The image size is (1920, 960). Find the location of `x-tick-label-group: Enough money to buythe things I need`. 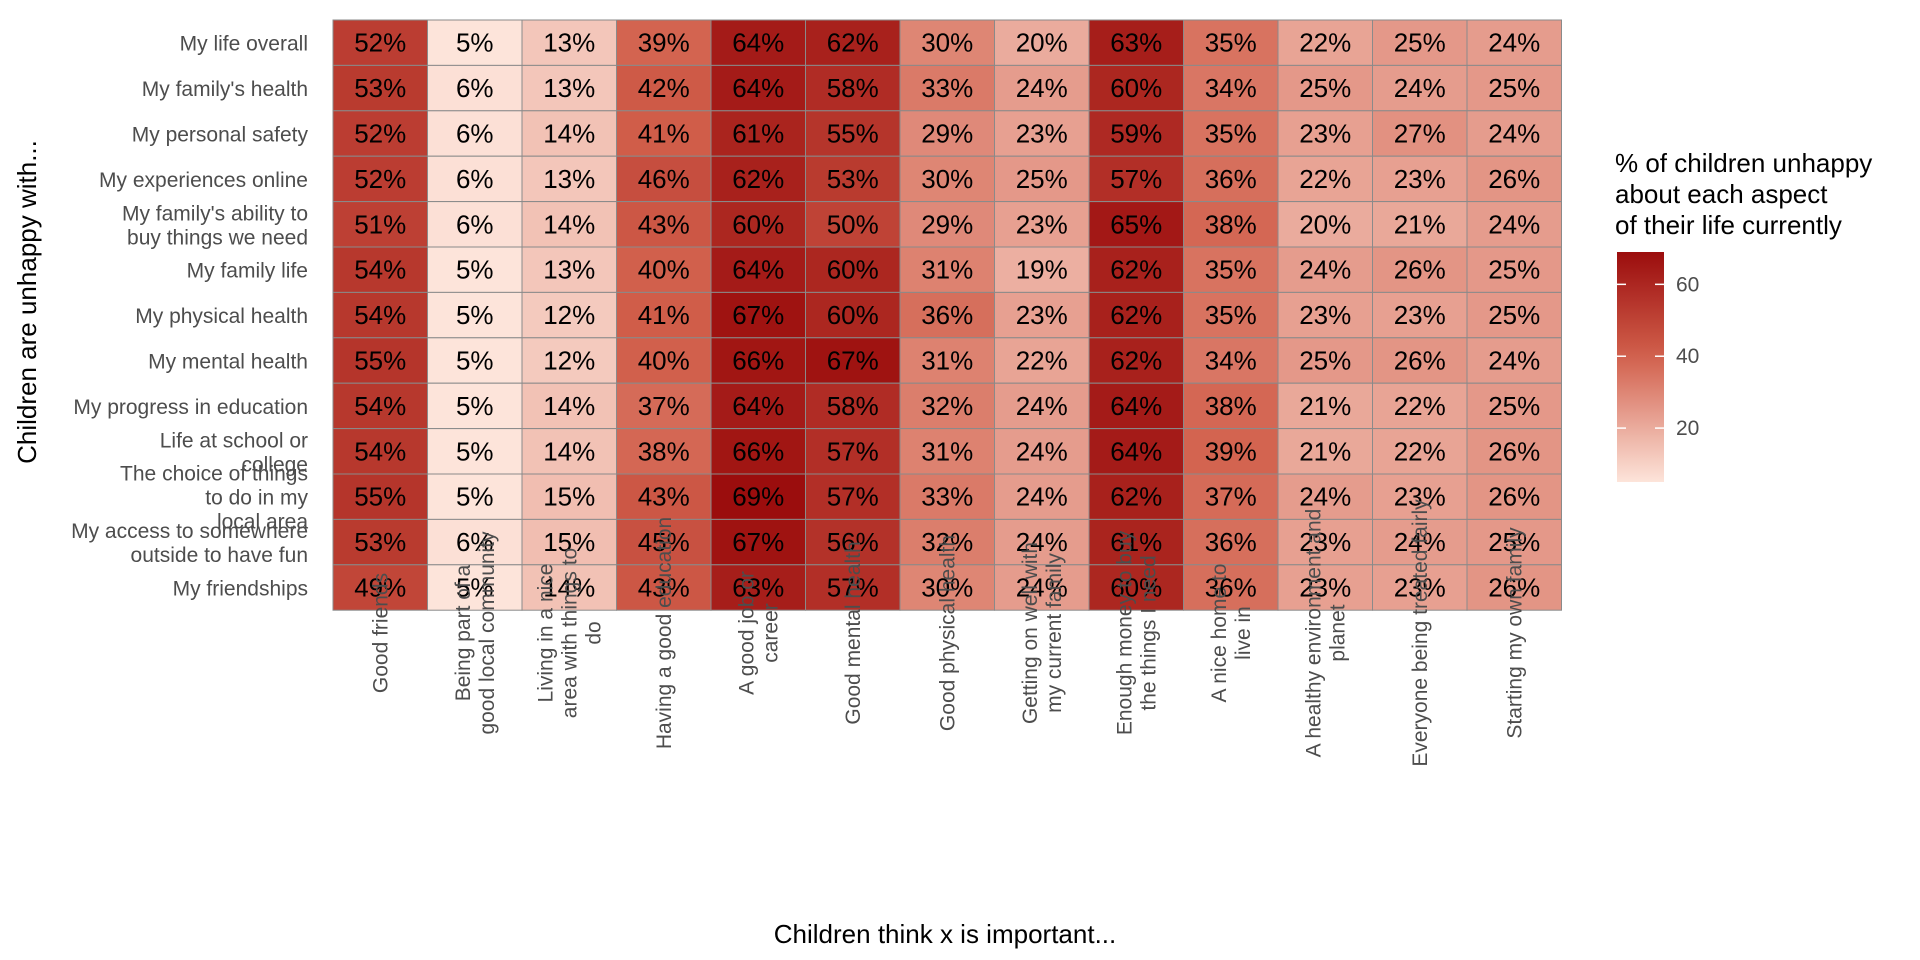

x-tick-label-group: Enough money to buythe things I need is located at coordinates (1136, 632).